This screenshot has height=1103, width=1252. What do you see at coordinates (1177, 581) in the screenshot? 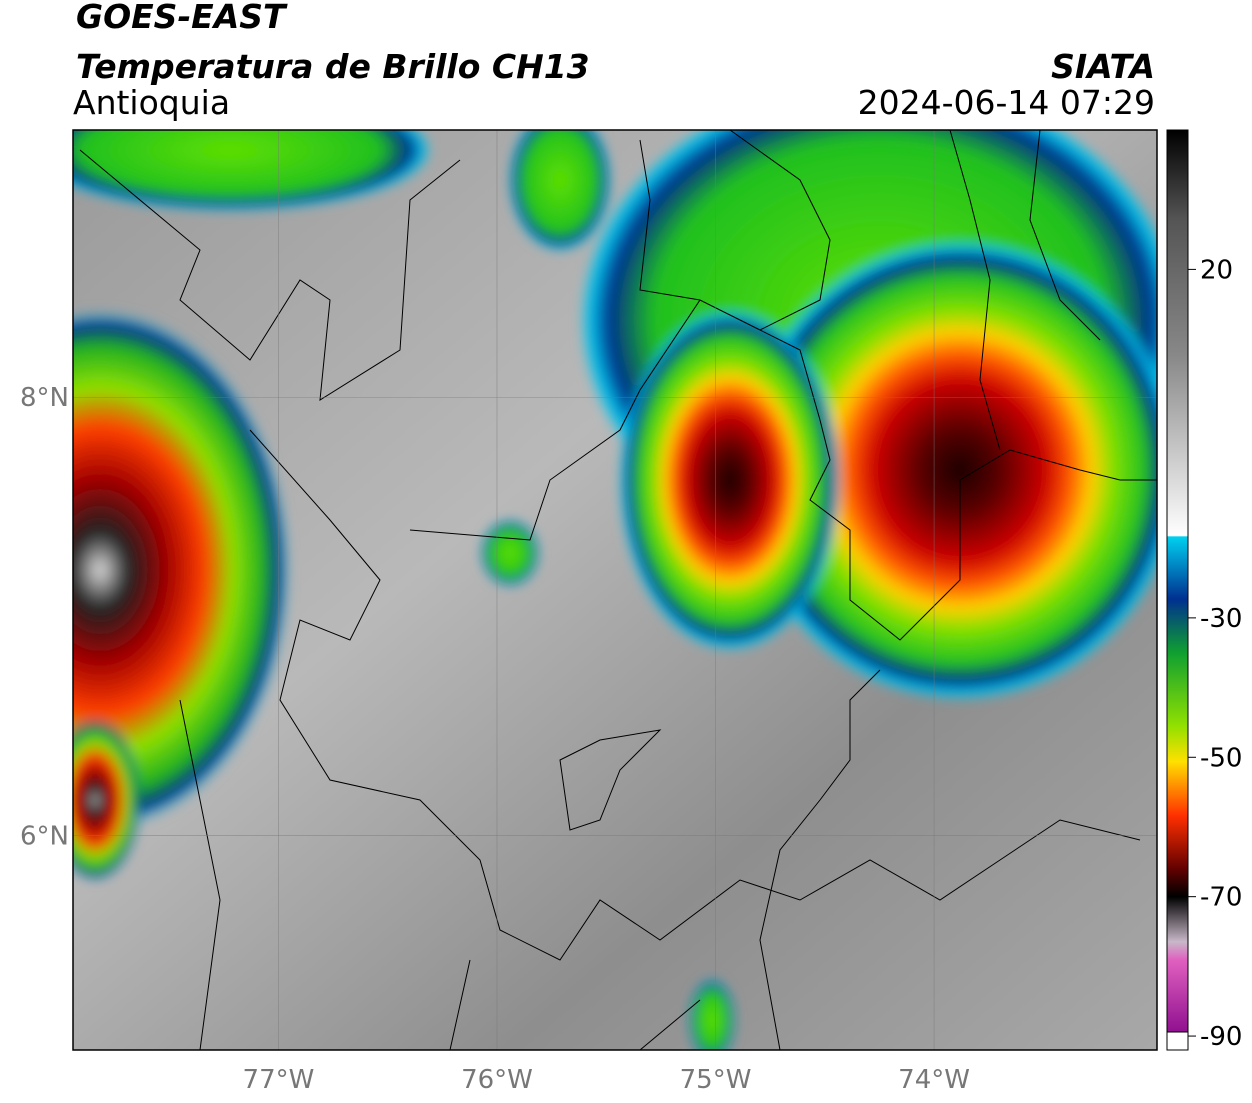
I see `colorbar` at bounding box center [1177, 581].